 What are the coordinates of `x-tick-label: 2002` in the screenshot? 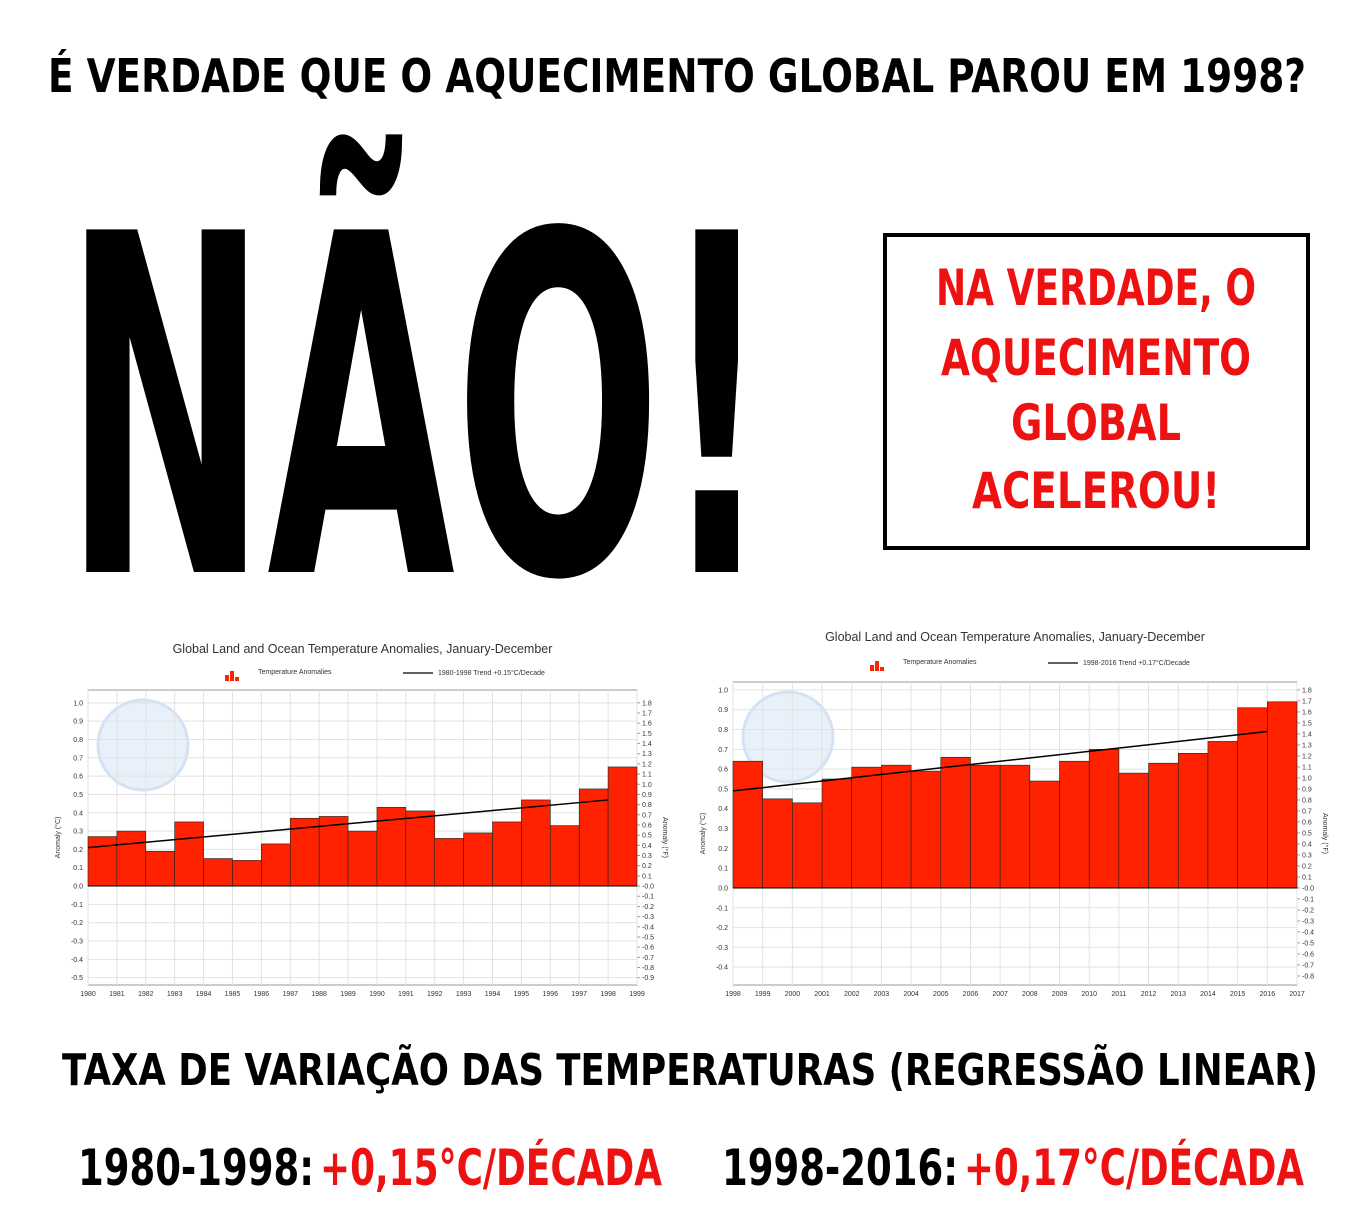 It's located at (852, 994).